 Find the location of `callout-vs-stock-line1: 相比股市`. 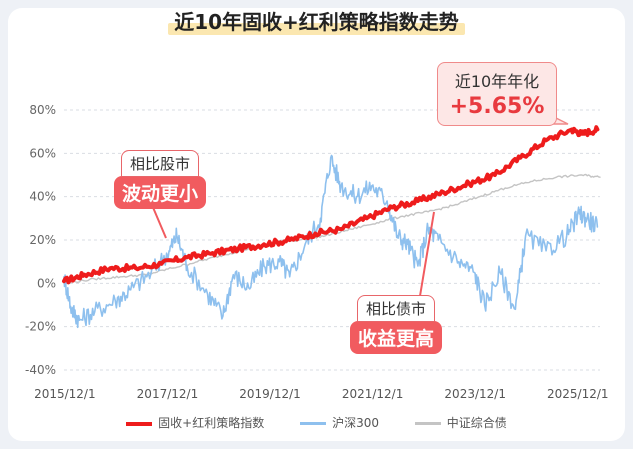

callout-vs-stock-line1: 相比股市 is located at coordinates (160, 163).